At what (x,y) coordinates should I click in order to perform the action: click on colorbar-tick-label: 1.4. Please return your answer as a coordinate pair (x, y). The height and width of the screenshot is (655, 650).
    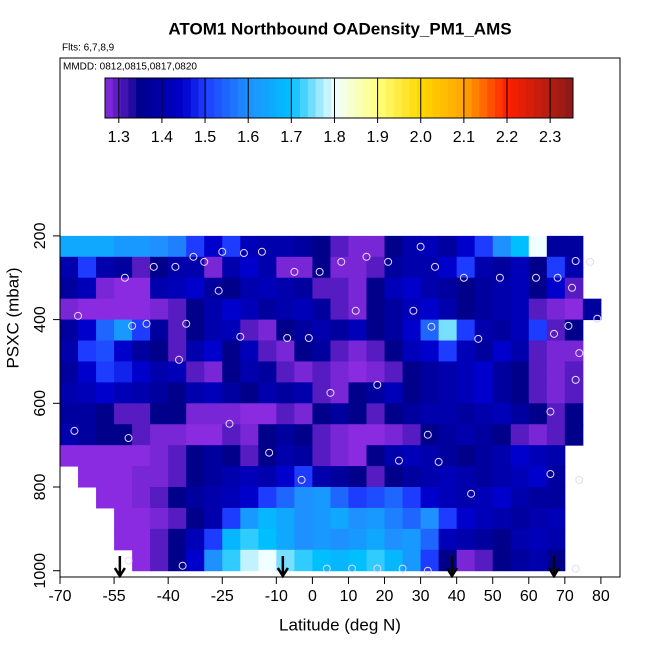
    Looking at the image, I should click on (162, 137).